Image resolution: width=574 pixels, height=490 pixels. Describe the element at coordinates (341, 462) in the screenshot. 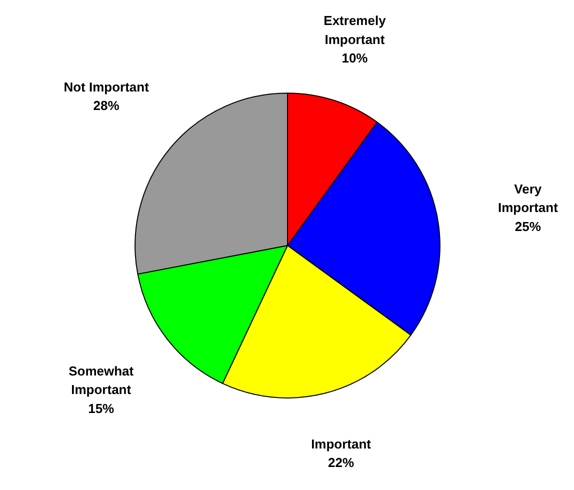

I see `data-label: 22%` at that location.